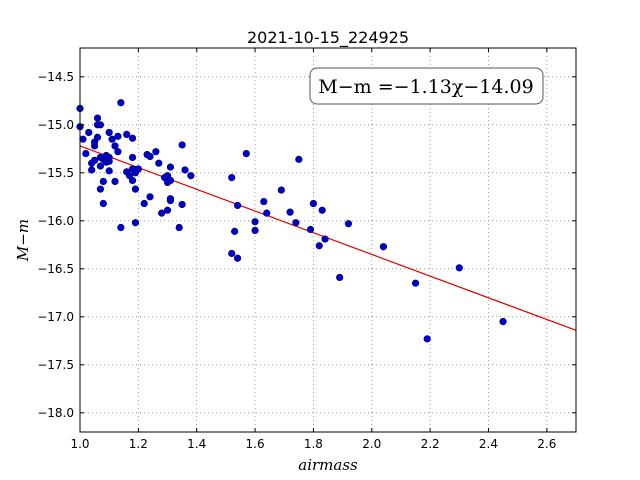  I want to click on x-tick-label: 1.2, so click(138, 444).